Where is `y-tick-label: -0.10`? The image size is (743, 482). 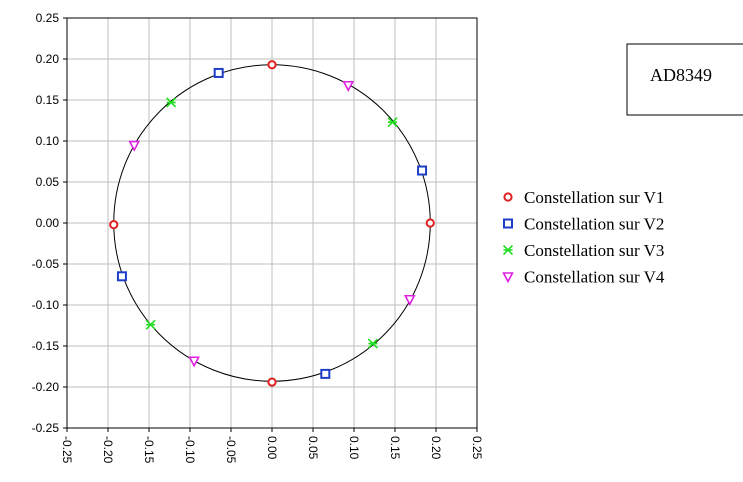 y-tick-label: -0.10 is located at coordinates (46, 305).